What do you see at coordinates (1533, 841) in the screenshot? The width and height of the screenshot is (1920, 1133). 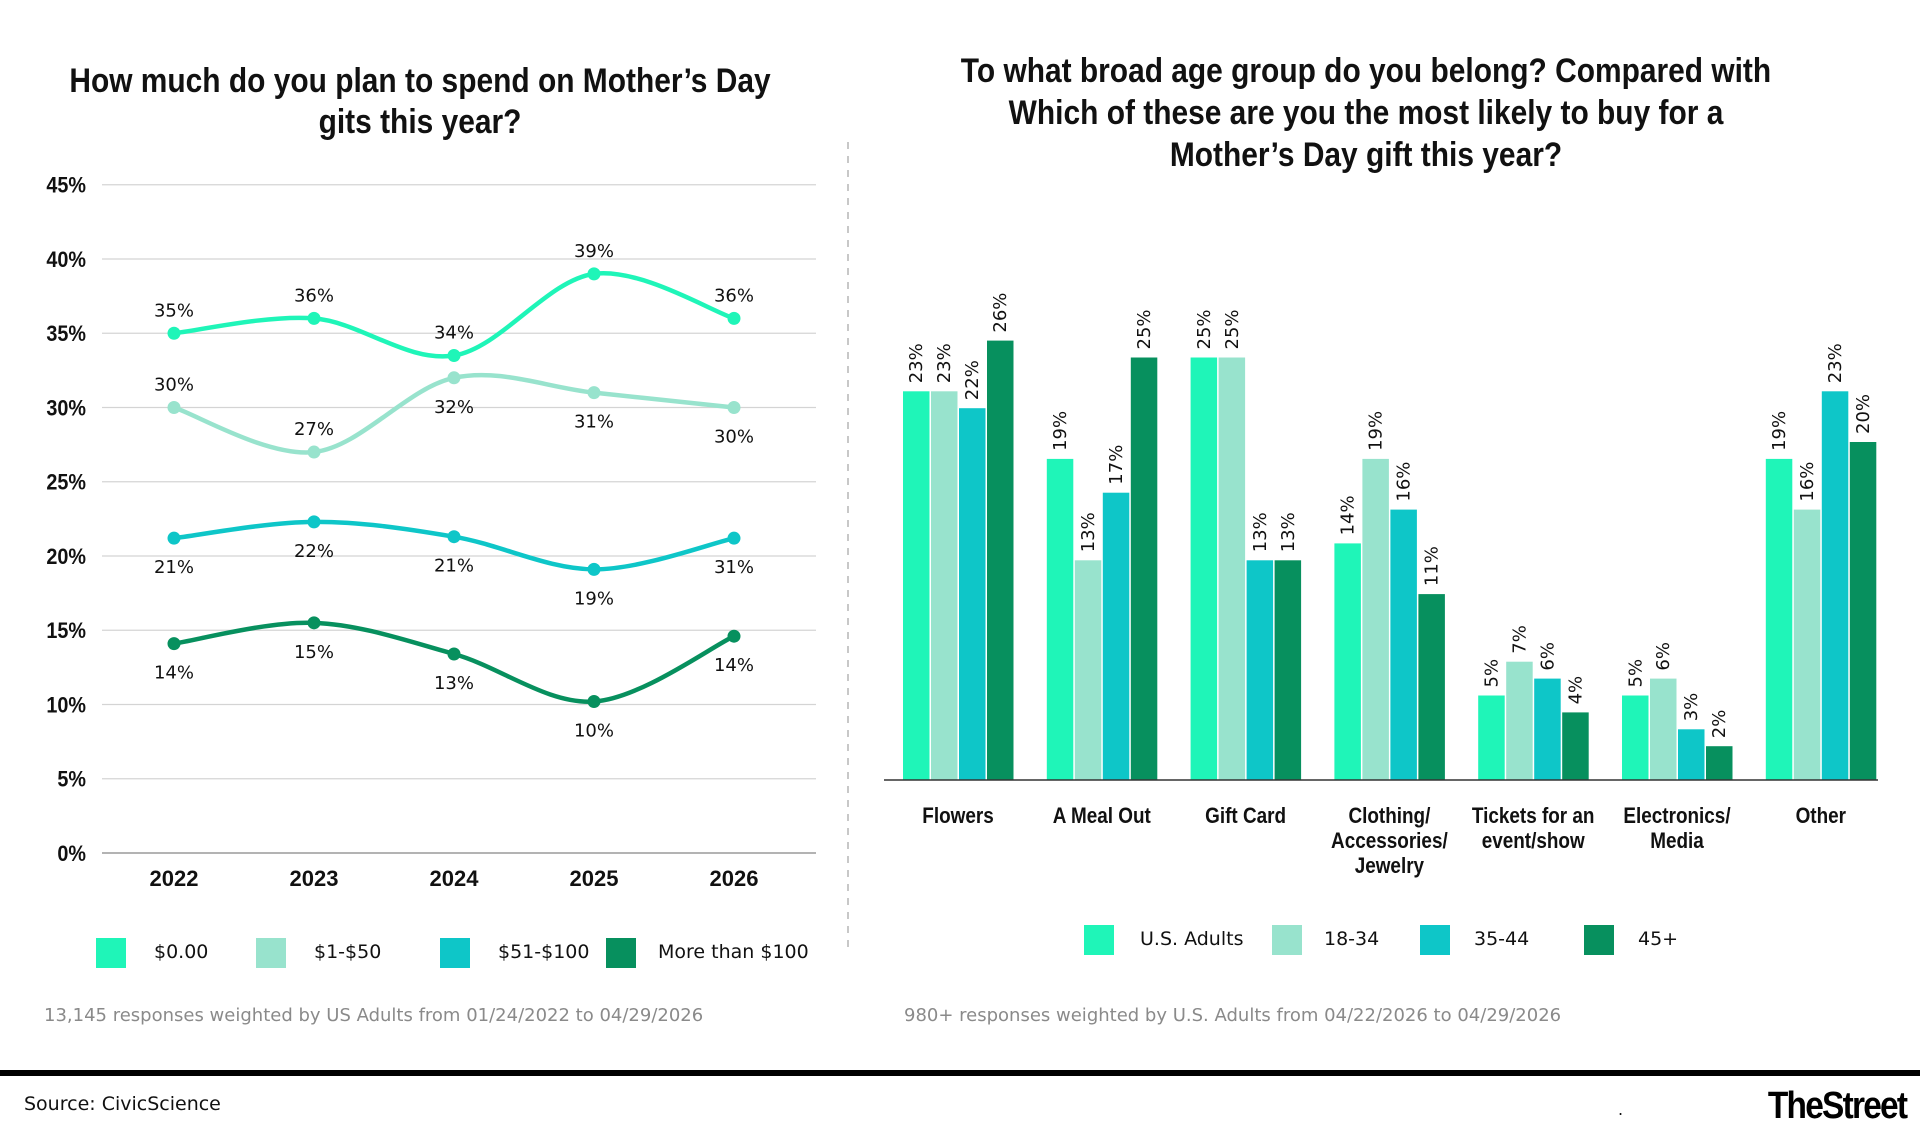 I see `category-label: event/show` at bounding box center [1533, 841].